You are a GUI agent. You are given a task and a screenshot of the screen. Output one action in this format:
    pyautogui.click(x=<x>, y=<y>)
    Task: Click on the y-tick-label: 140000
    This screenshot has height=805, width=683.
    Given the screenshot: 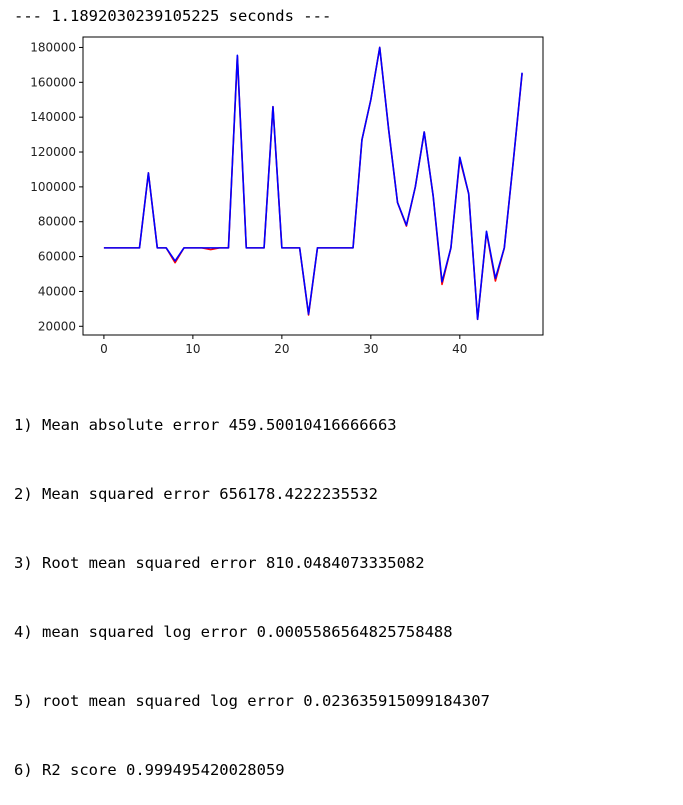 What is the action you would take?
    pyautogui.click(x=53, y=117)
    